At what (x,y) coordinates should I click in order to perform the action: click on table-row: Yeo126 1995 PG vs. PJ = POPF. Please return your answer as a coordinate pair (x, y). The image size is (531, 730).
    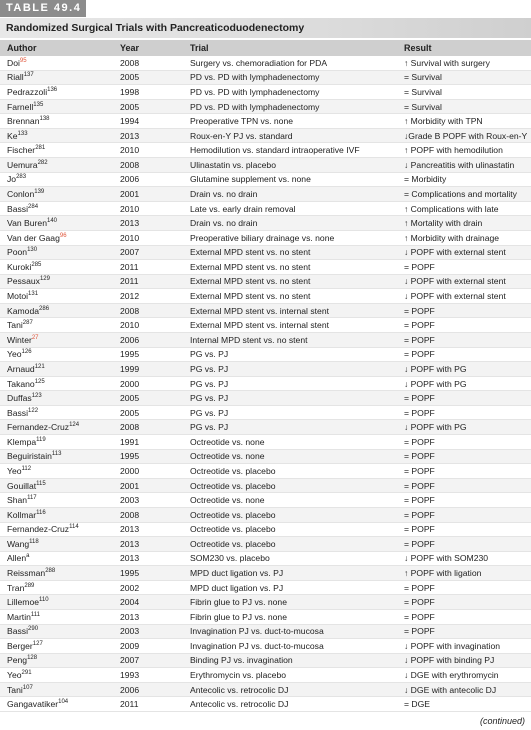
    Looking at the image, I should click on (265, 355).